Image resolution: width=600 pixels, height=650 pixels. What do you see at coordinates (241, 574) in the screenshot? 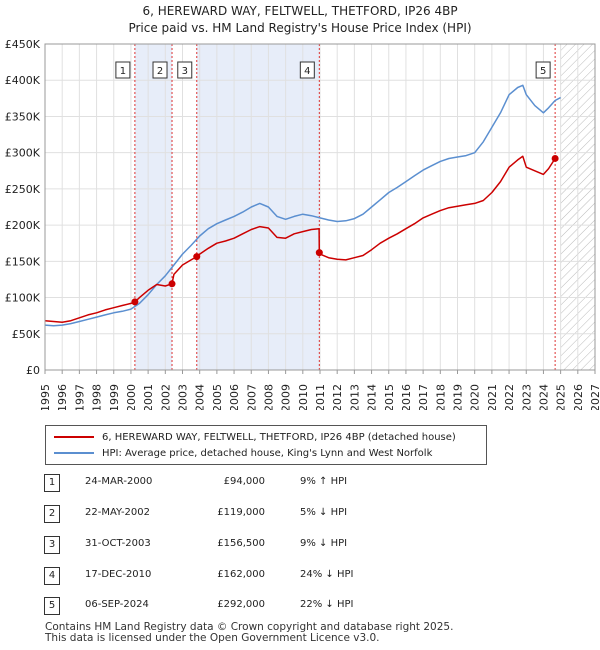
I see `transaction-price: £162,000` at bounding box center [241, 574].